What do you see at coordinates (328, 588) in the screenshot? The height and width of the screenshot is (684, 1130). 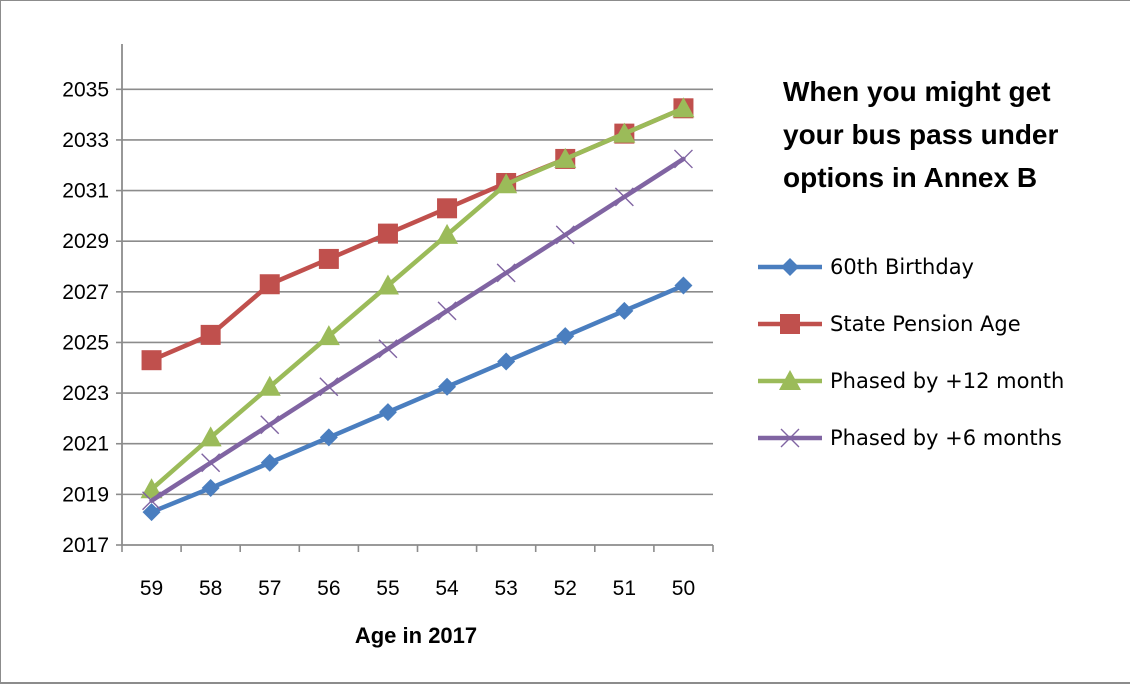 I see `x-tick-label: 56` at bounding box center [328, 588].